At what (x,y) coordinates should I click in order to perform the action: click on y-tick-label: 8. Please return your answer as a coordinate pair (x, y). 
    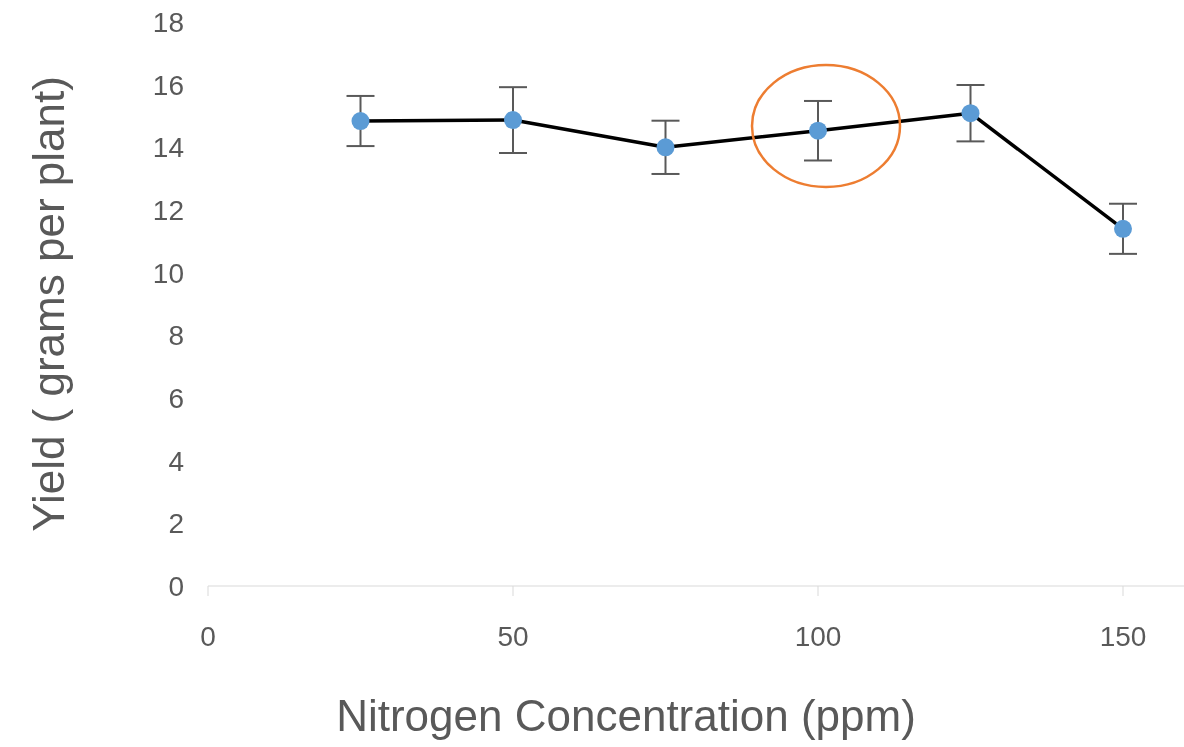
    Looking at the image, I should click on (176, 336).